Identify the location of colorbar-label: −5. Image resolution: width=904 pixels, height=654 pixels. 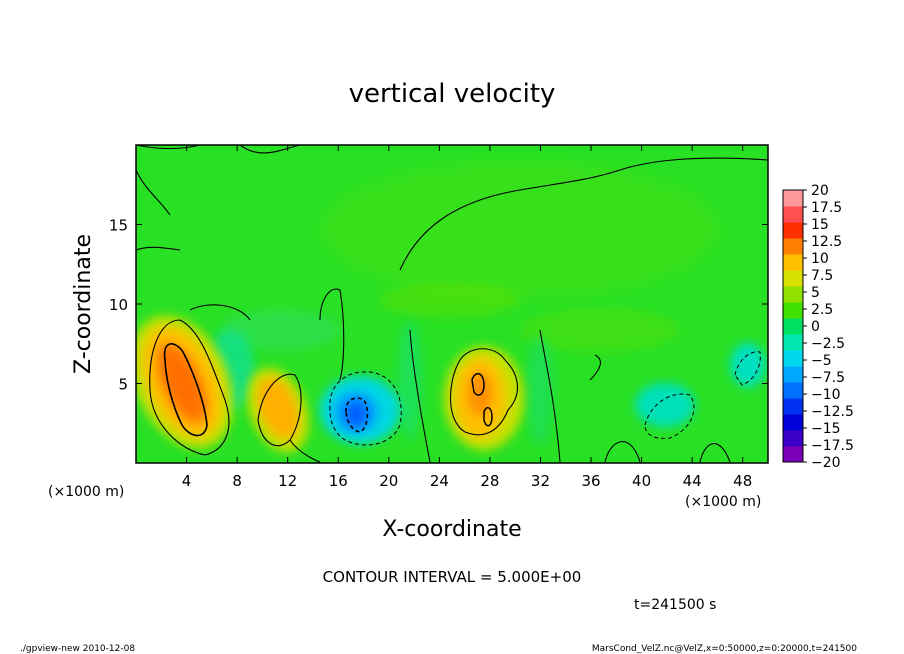
(821, 361).